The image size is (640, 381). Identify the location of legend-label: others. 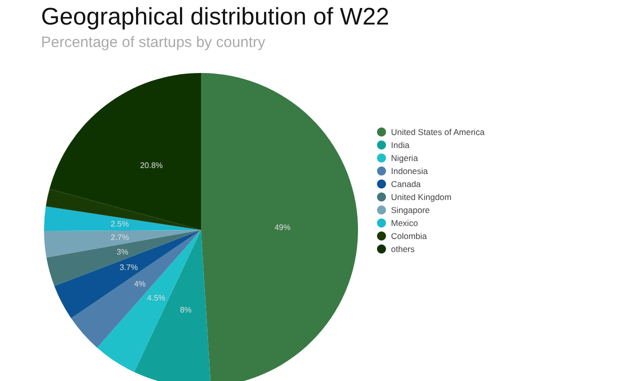
(403, 249).